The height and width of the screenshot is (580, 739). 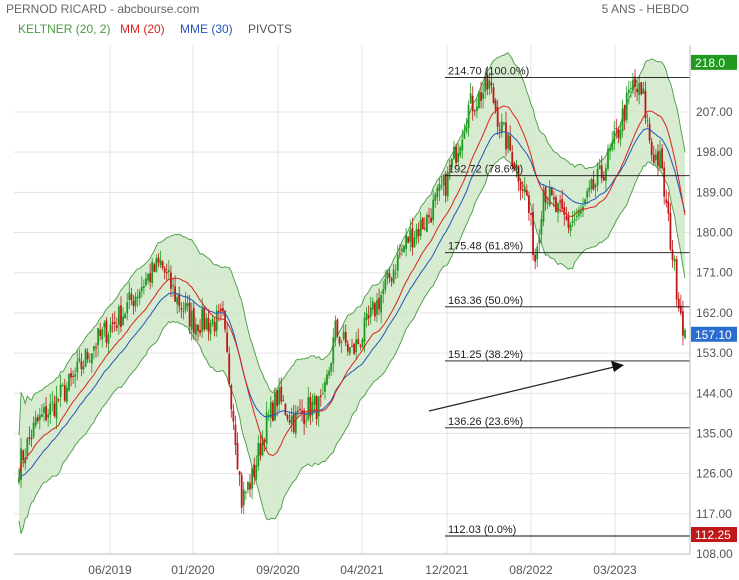 What do you see at coordinates (278, 570) in the screenshot?
I see `x-tick-label: 09/2020` at bounding box center [278, 570].